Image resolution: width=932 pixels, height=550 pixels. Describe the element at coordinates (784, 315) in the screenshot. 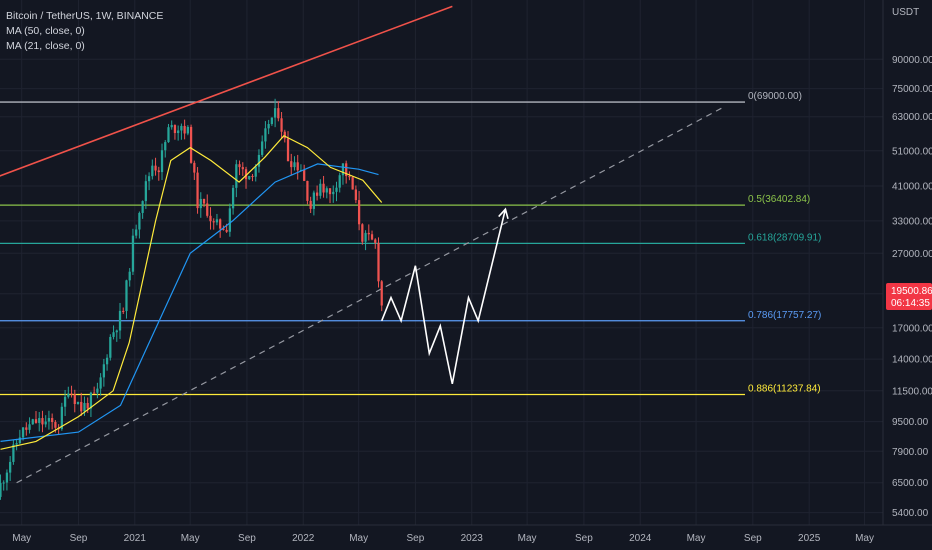

I see `fib-level-label: 0.786(17757.27)` at that location.